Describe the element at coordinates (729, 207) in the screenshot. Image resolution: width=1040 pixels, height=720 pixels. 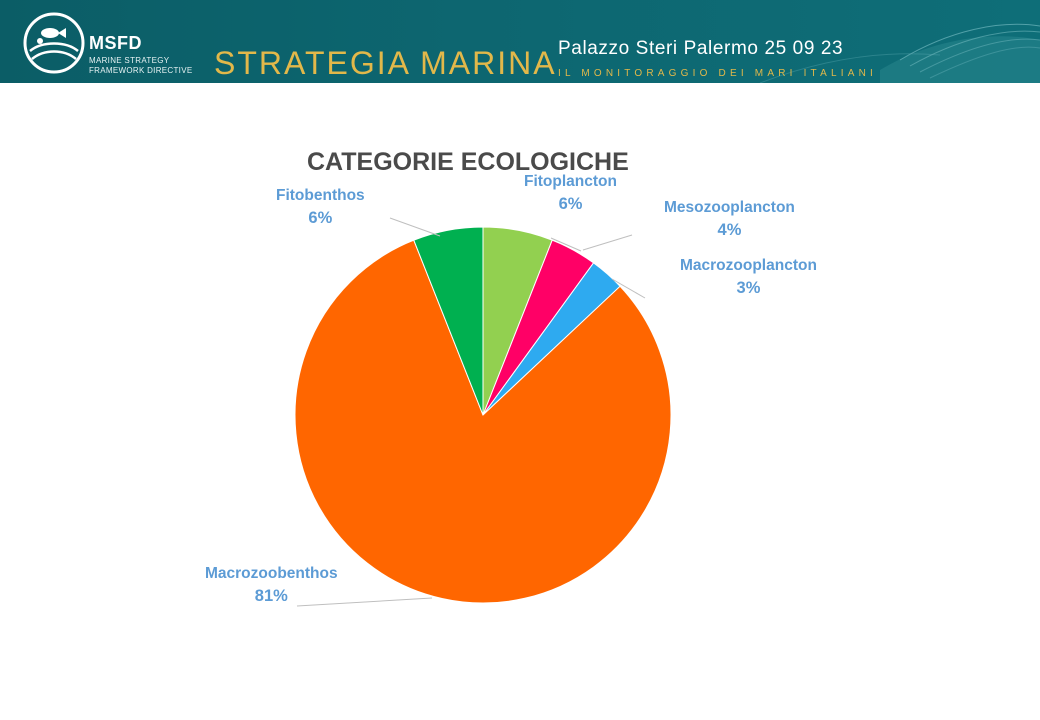
I see `data-label-name: Mesozooplancton` at that location.